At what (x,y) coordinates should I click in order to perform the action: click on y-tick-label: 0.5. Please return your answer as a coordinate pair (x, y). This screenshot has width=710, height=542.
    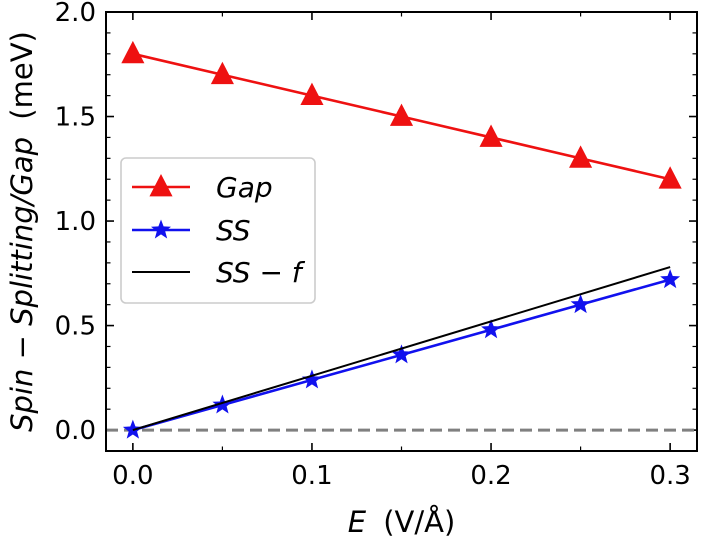
    Looking at the image, I should click on (75, 327).